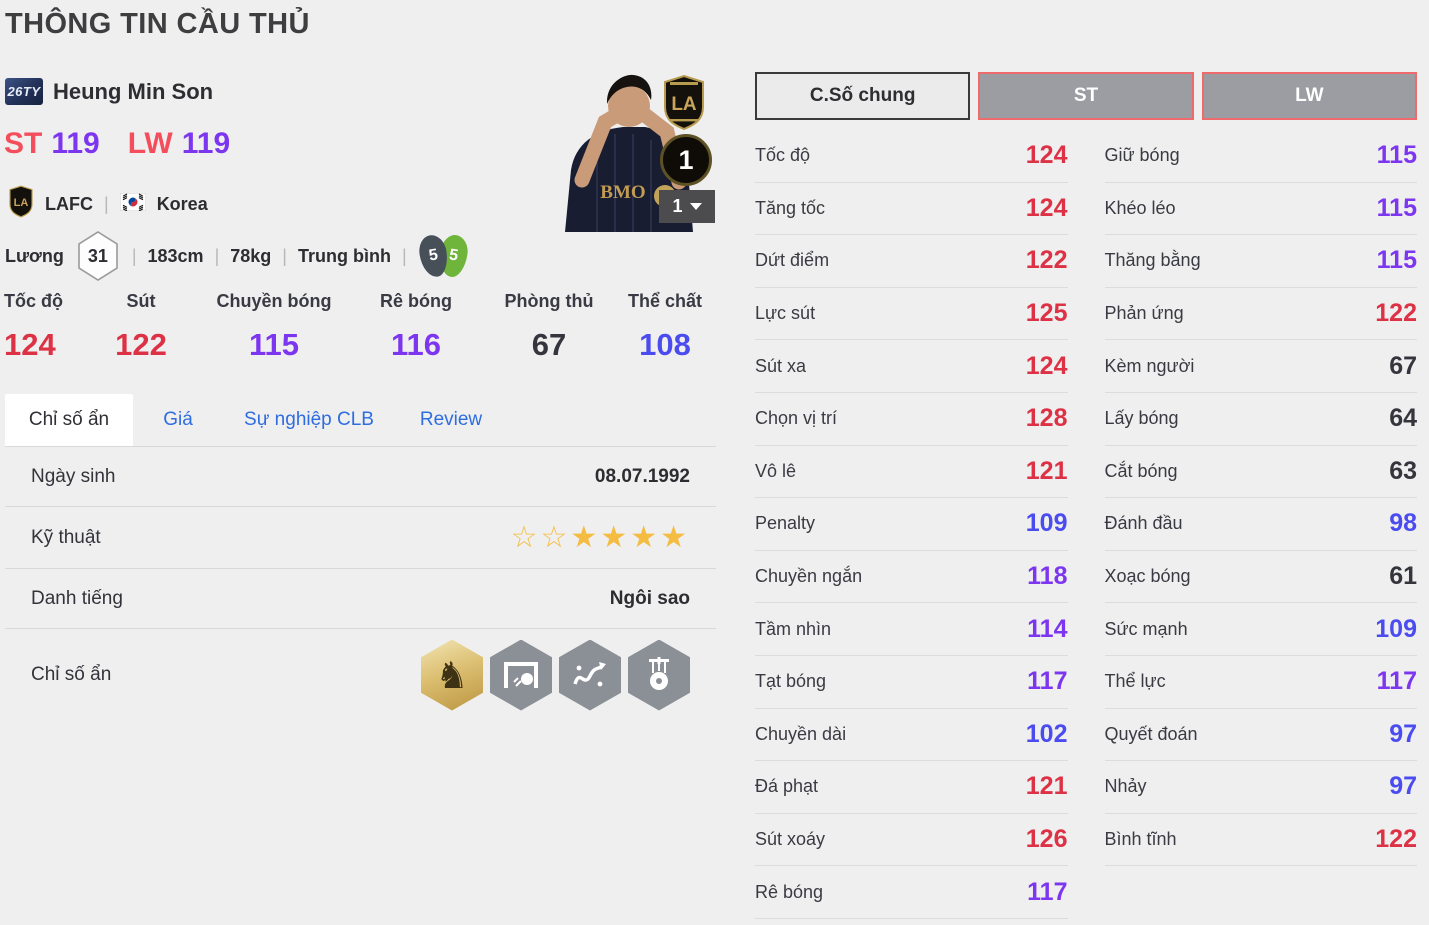  What do you see at coordinates (1403, 470) in the screenshot?
I see `stat-value: 63` at bounding box center [1403, 470].